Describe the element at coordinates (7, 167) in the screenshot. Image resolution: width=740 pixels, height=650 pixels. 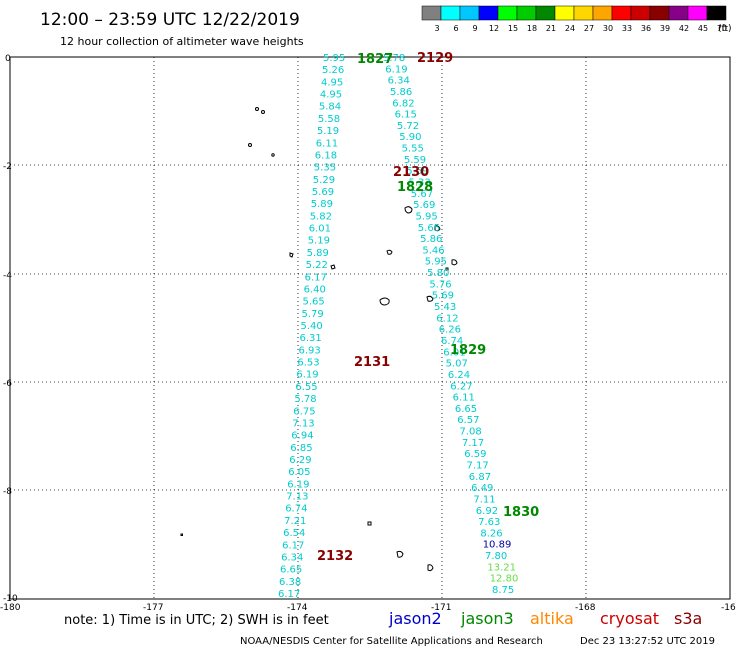
I see `lat-label: -2` at that location.